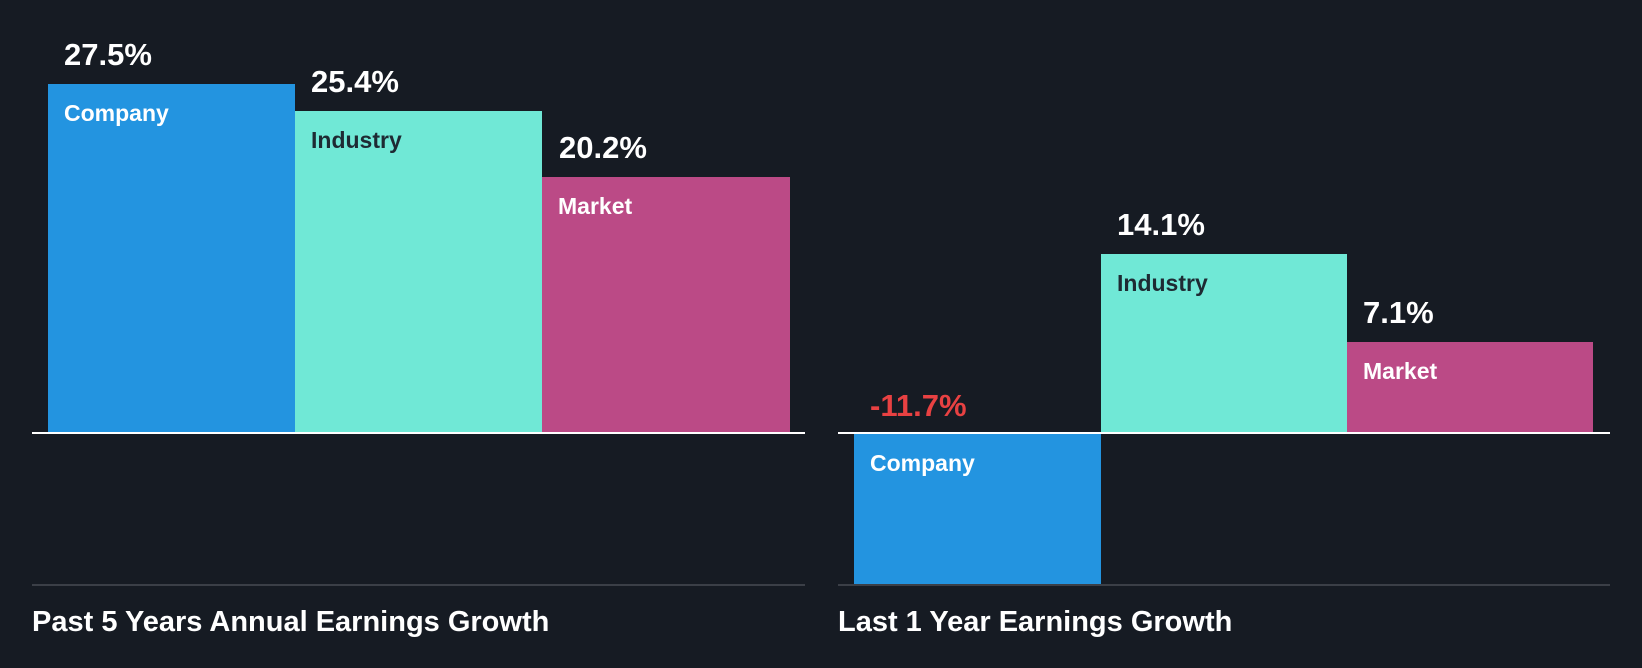 Image resolution: width=1642 pixels, height=668 pixels. Describe the element at coordinates (918, 405) in the screenshot. I see `value-company: -11.7%` at that location.